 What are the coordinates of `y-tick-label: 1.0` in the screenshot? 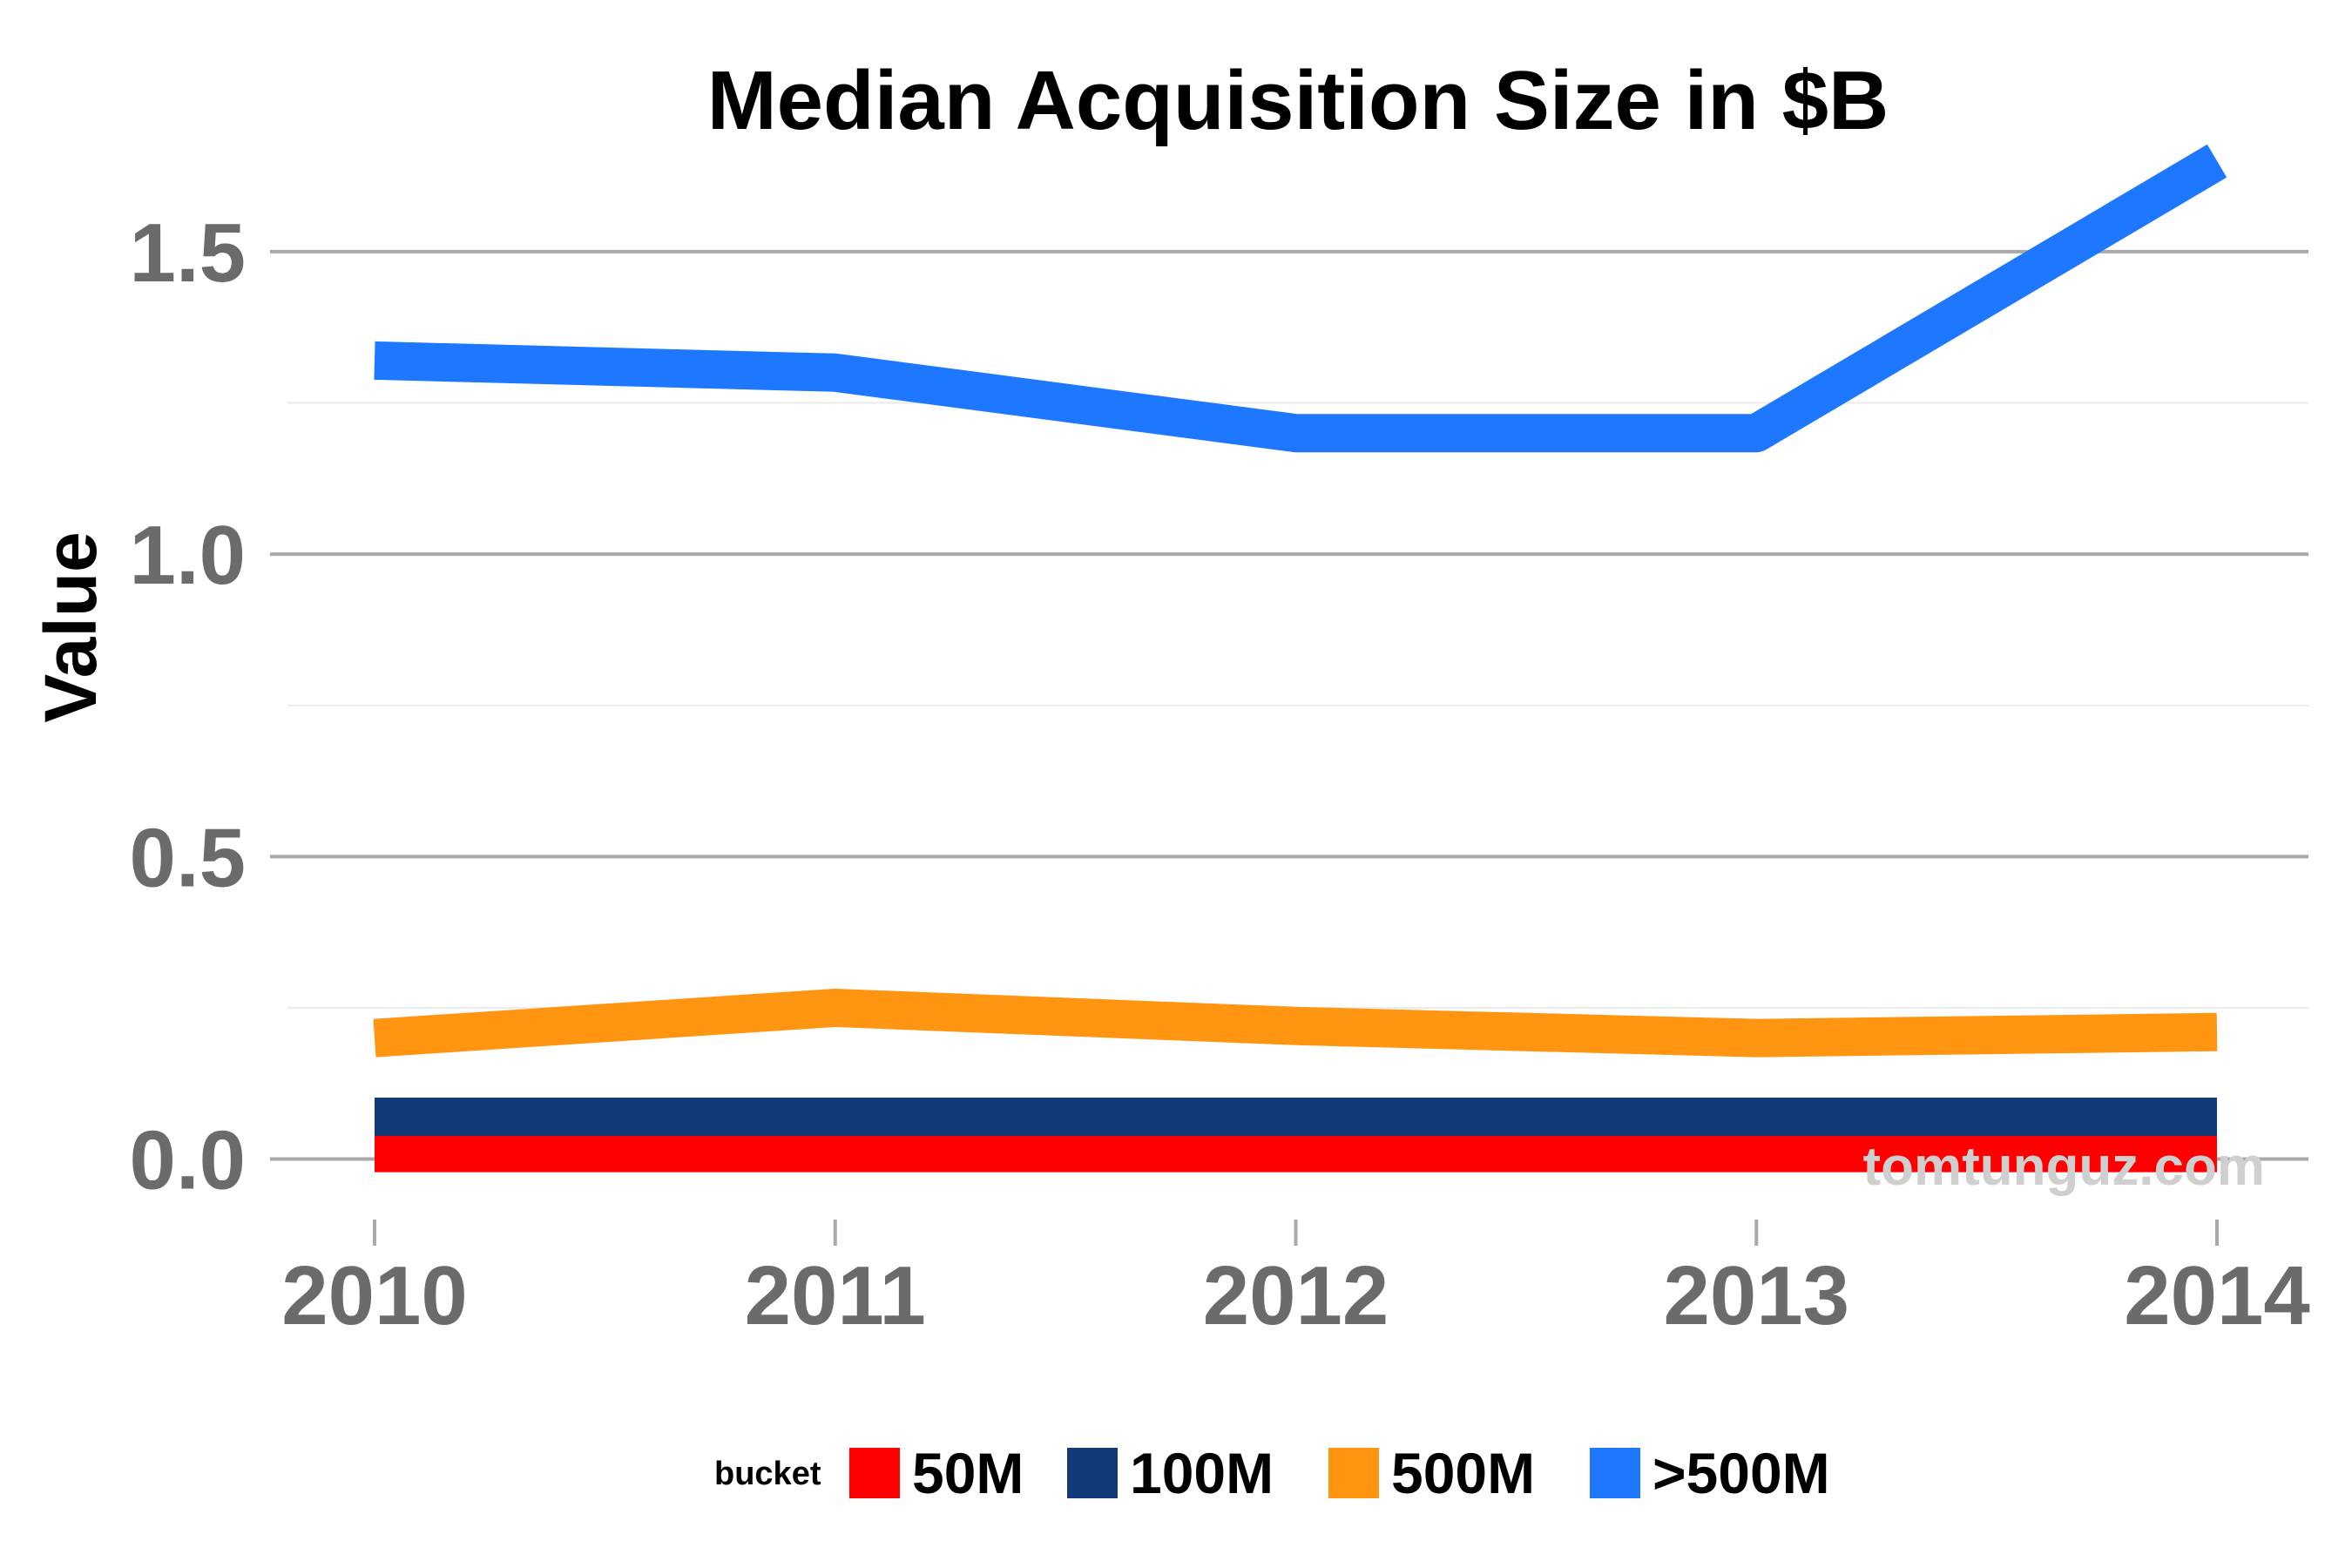 It's located at (188, 555).